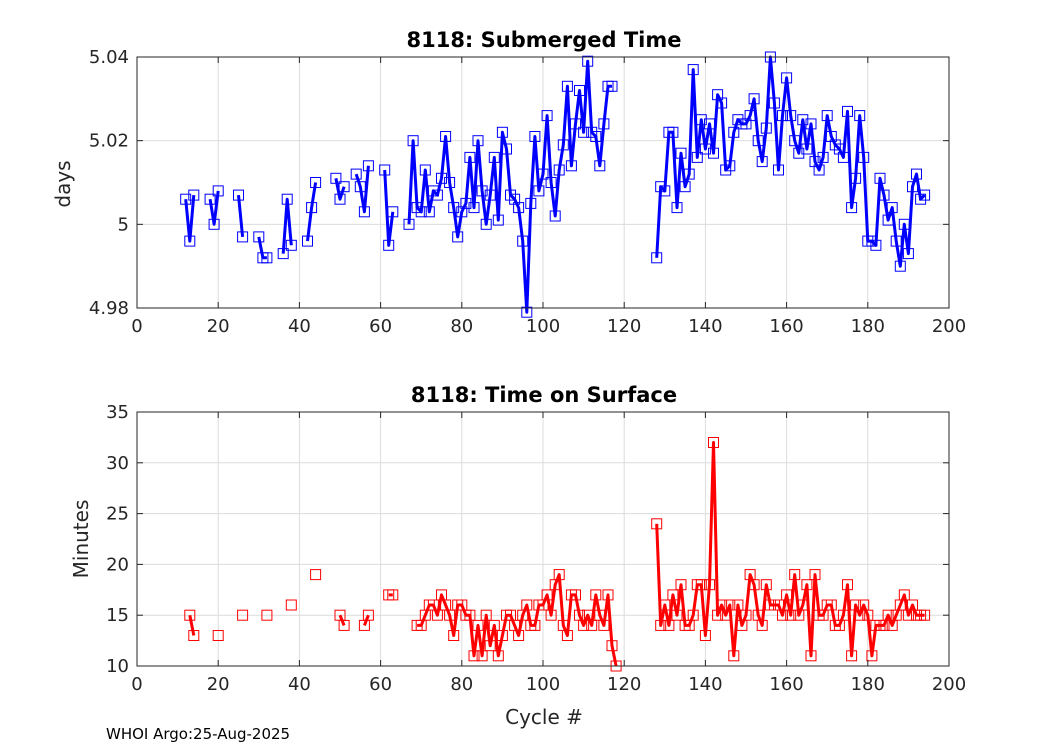 Image resolution: width=1050 pixels, height=750 pixels. I want to click on x-tick-label: 80, so click(461, 684).